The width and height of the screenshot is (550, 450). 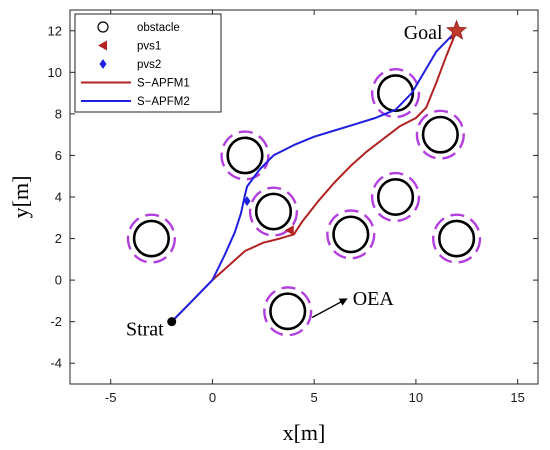 I want to click on y-tick-label-7: 10, so click(x=55, y=72).